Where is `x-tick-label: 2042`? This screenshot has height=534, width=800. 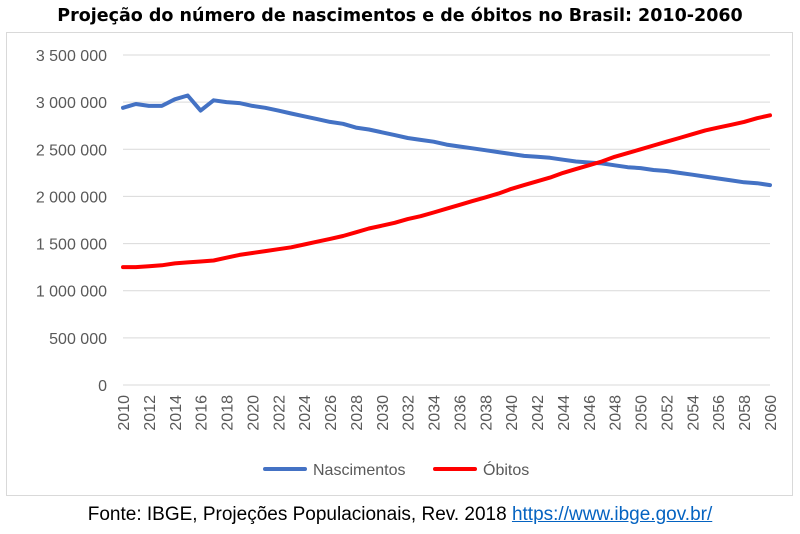 x-tick-label: 2042 is located at coordinates (538, 413).